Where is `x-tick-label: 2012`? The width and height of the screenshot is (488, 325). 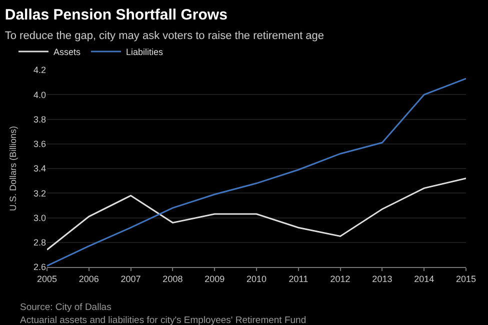 x-tick-label: 2012 is located at coordinates (340, 279).